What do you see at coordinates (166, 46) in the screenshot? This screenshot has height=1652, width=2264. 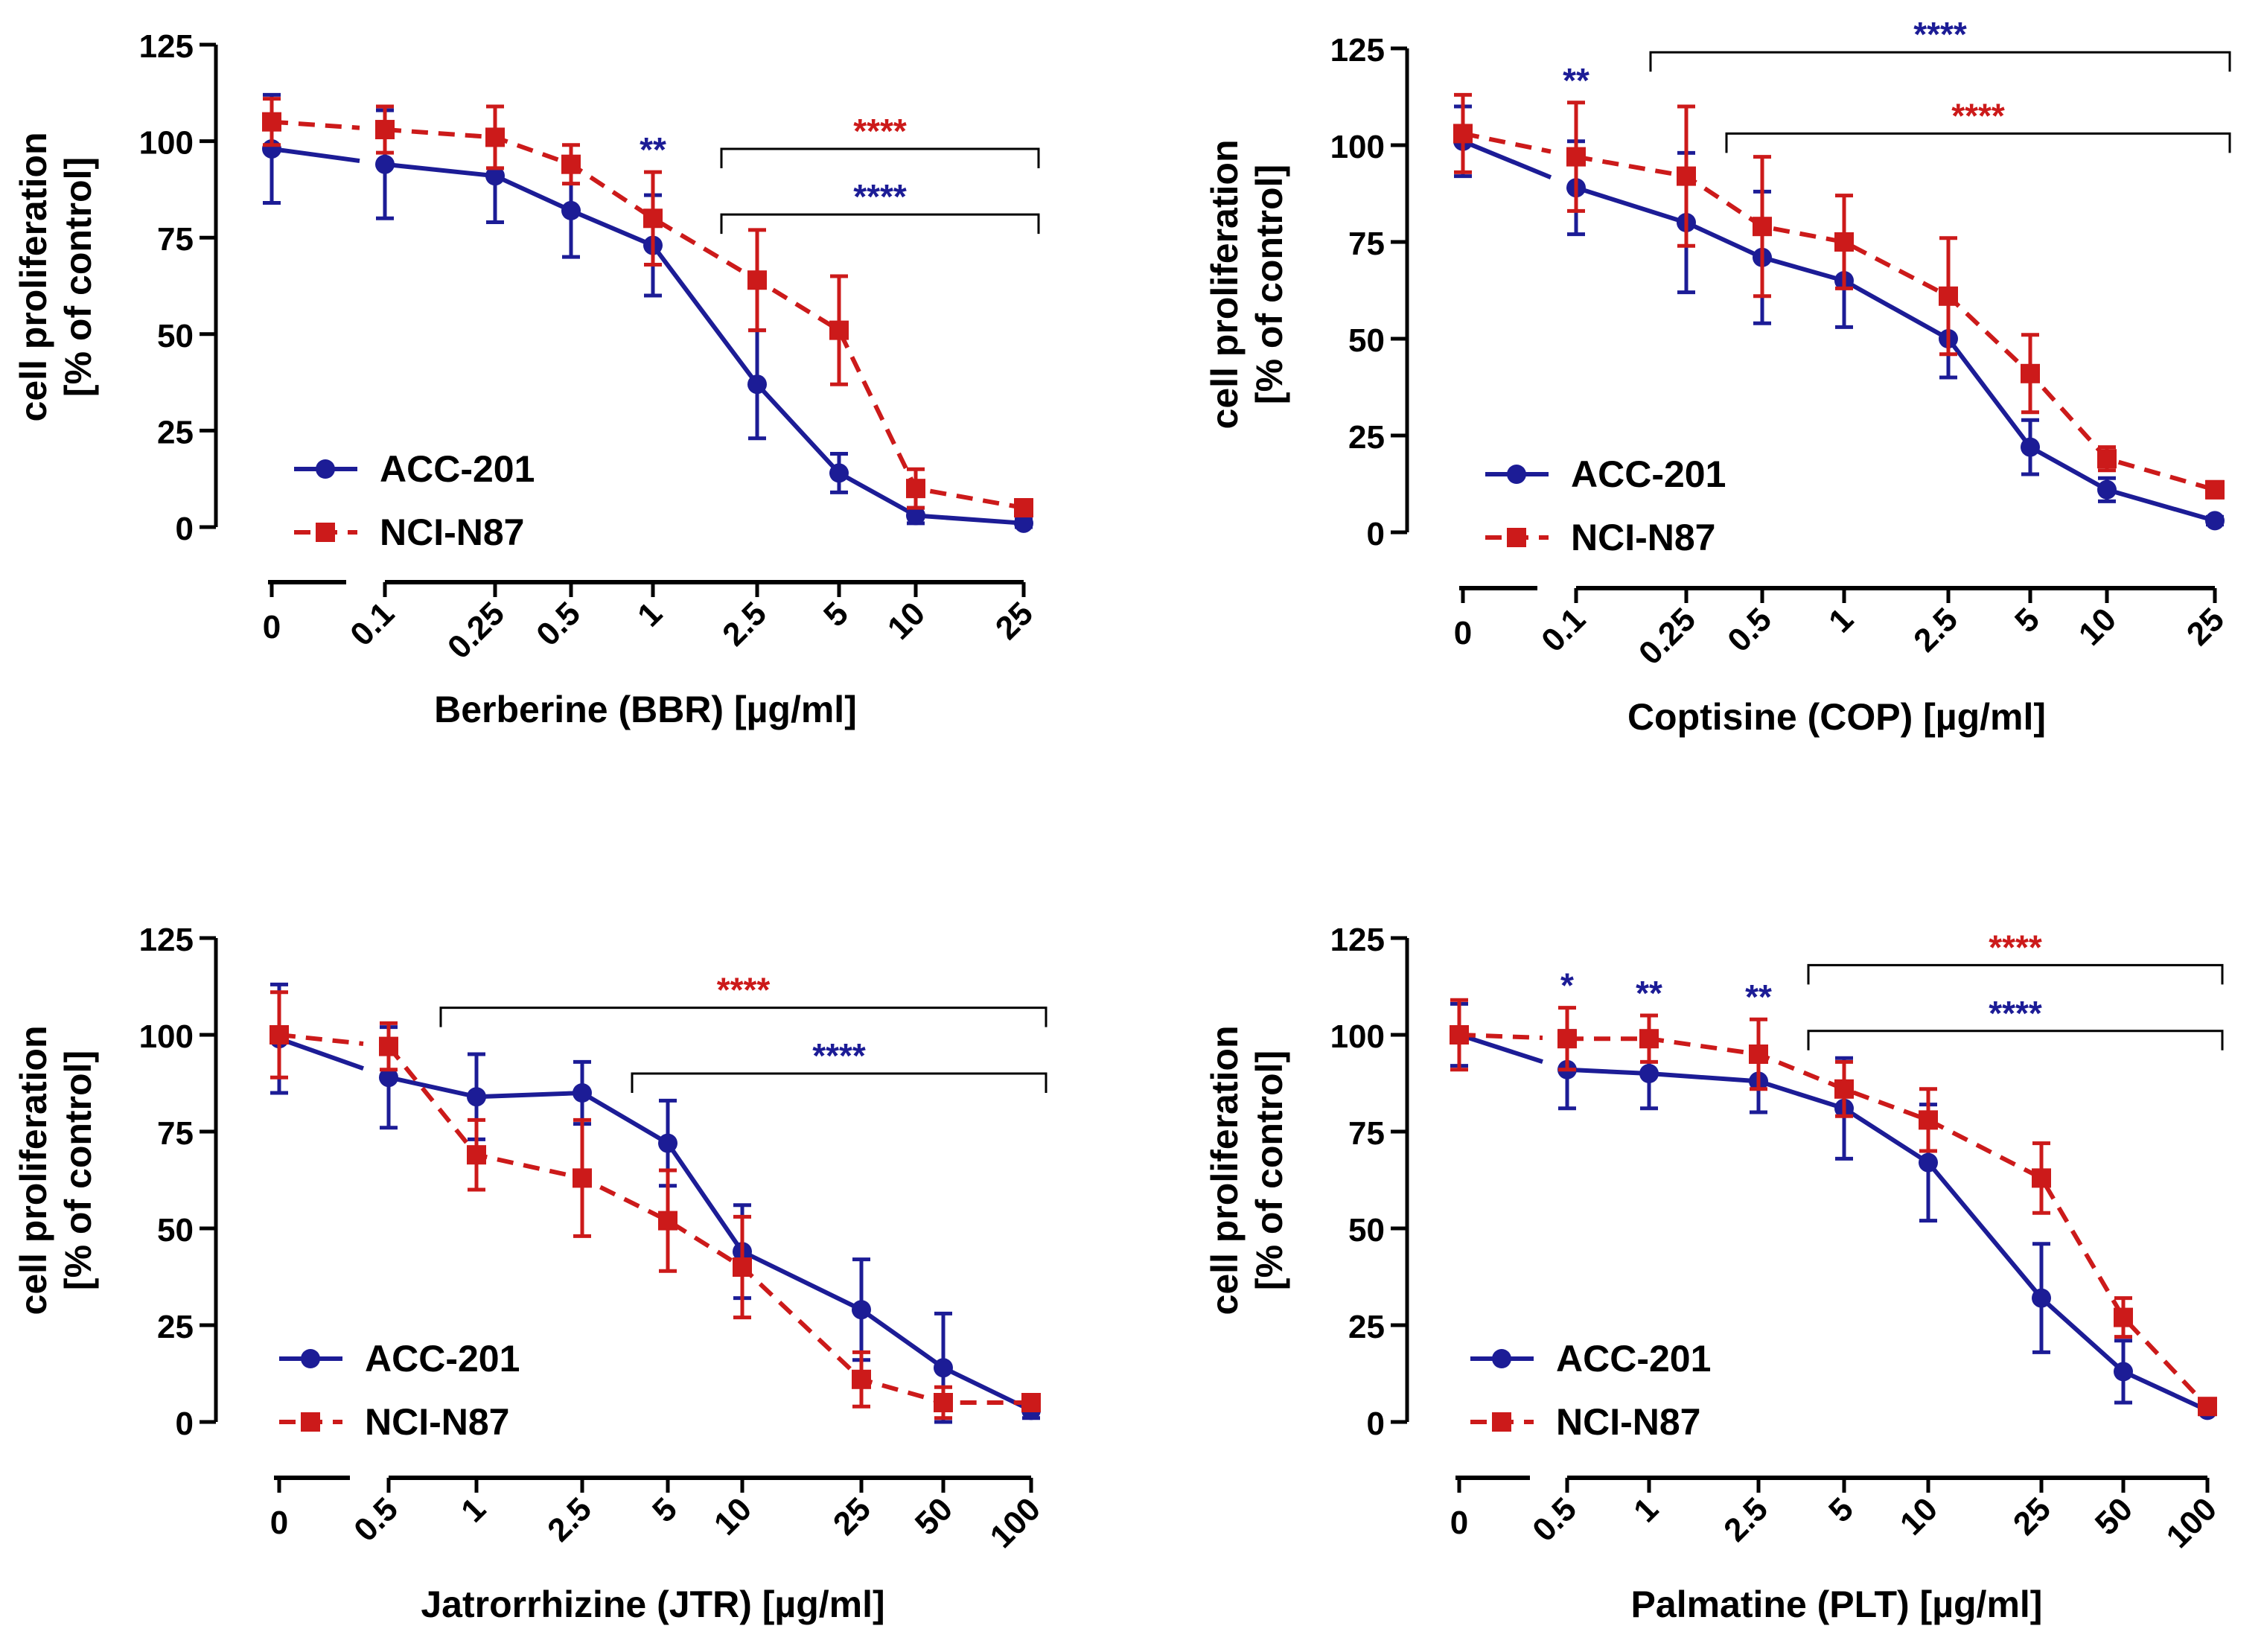 I see `y-tick-label: 125` at bounding box center [166, 46].